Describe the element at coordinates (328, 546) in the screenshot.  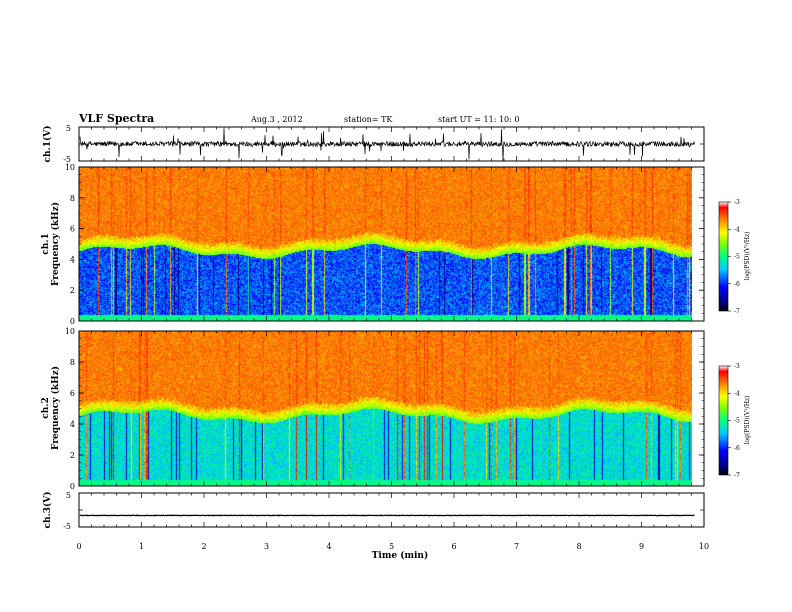
I see `x-tick-label: 4` at that location.